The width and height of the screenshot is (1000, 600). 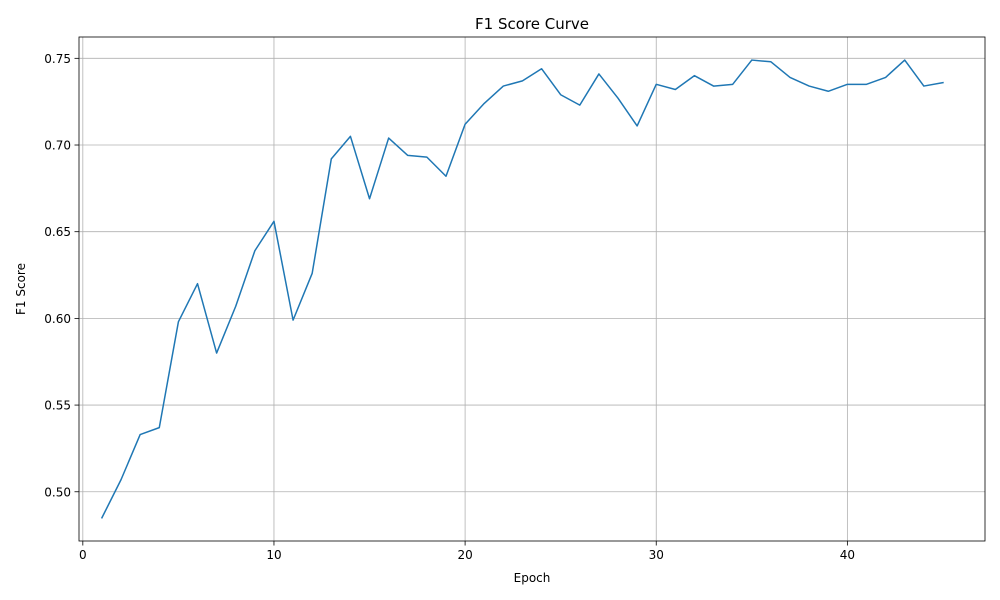 I want to click on y-tick-label: 0.55, so click(x=57, y=406).